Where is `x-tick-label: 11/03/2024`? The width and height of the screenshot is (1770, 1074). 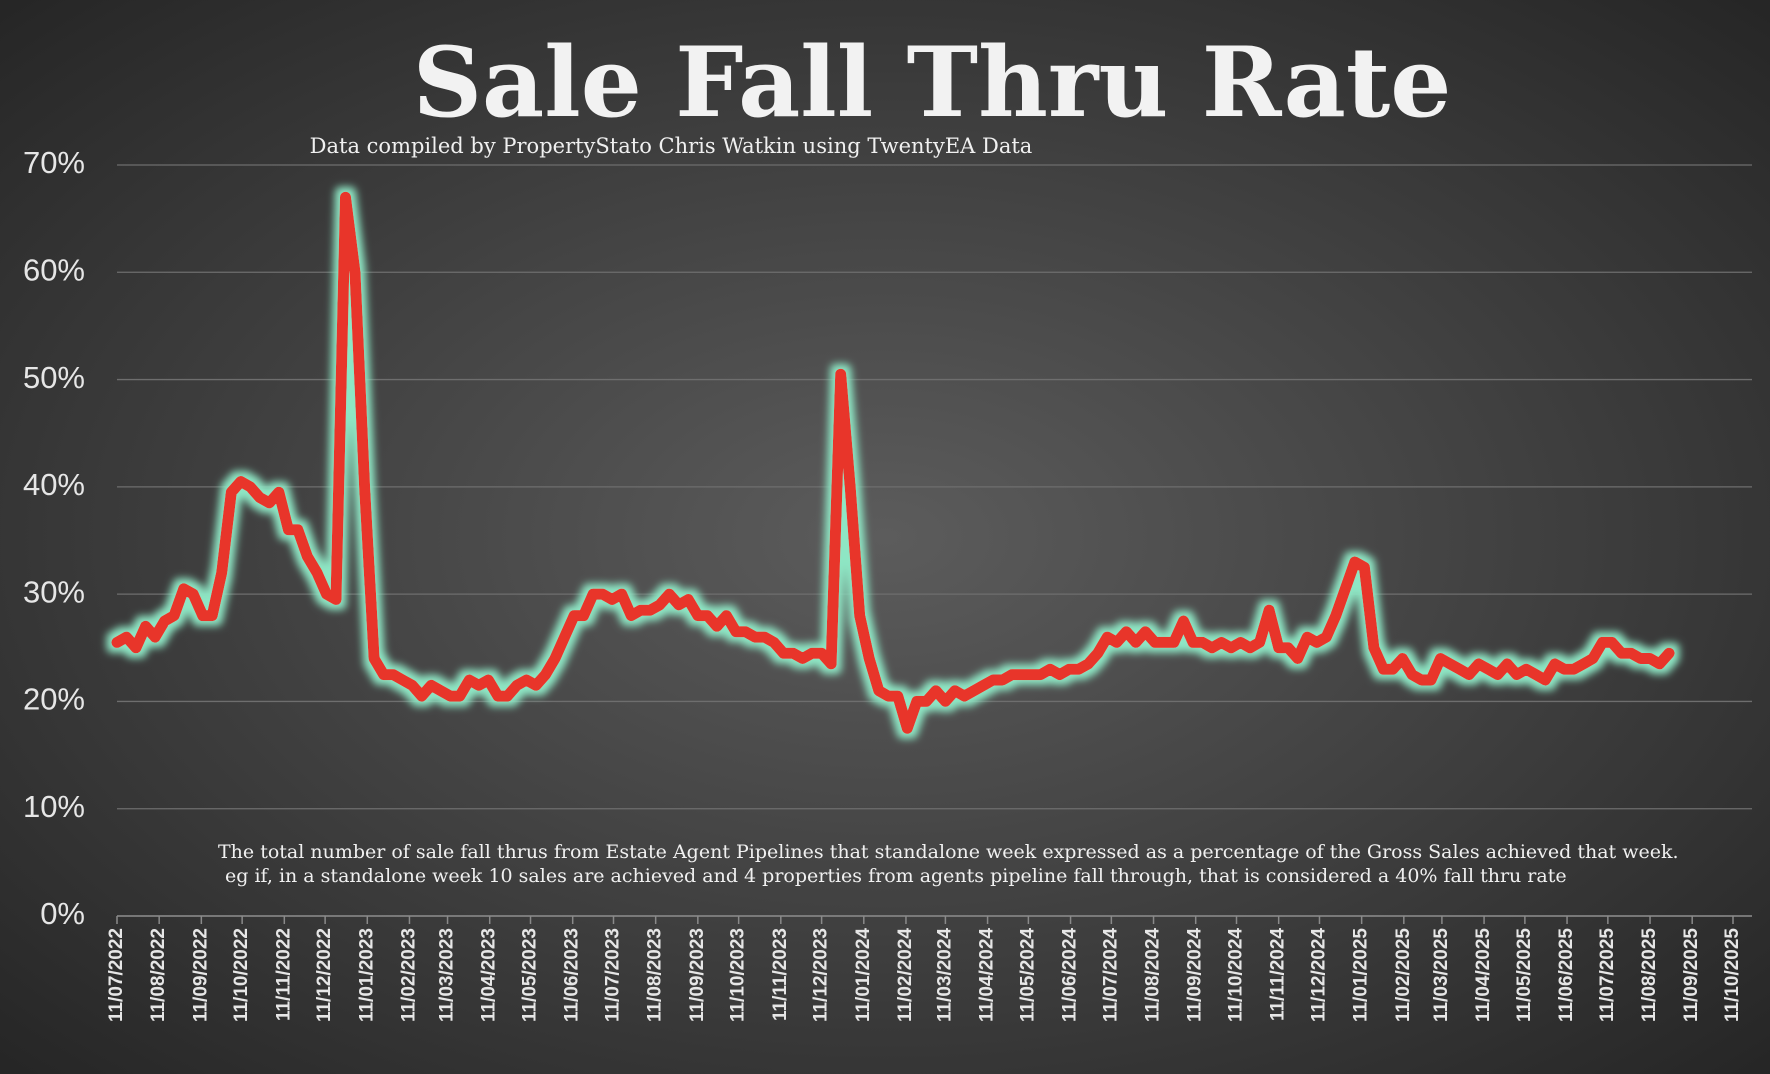
x-tick-label: 11/03/2024 is located at coordinates (944, 975).